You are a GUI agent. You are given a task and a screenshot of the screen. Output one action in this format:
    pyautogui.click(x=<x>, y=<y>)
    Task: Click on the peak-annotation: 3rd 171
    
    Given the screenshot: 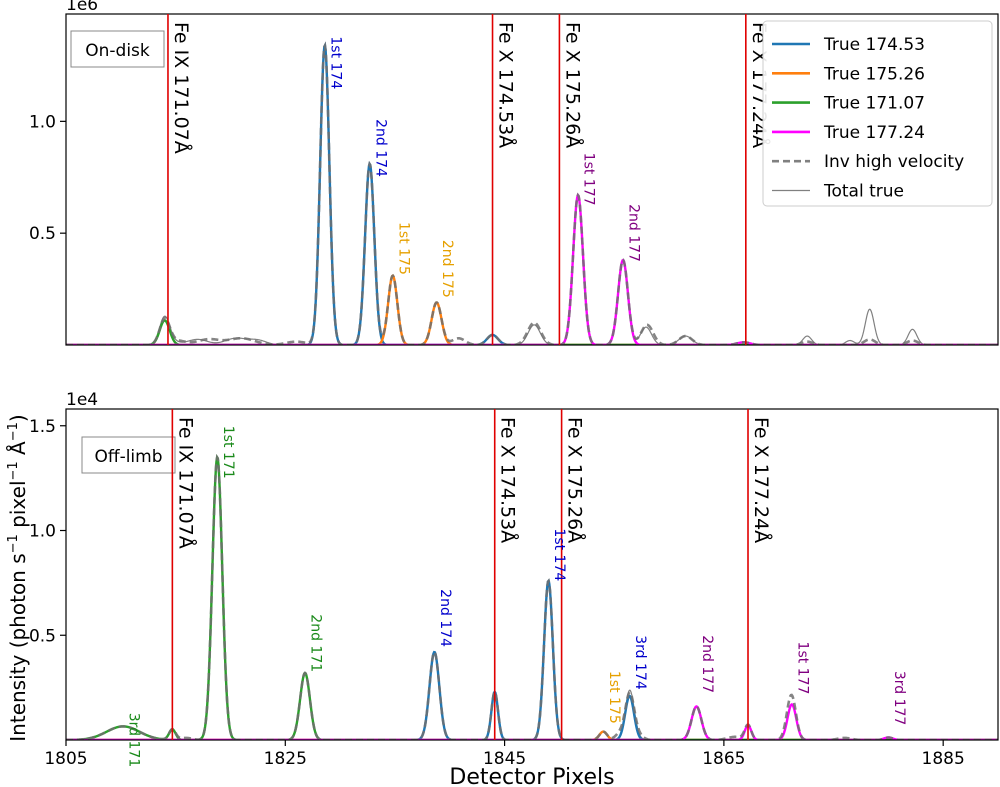 What is the action you would take?
    pyautogui.click(x=134, y=740)
    